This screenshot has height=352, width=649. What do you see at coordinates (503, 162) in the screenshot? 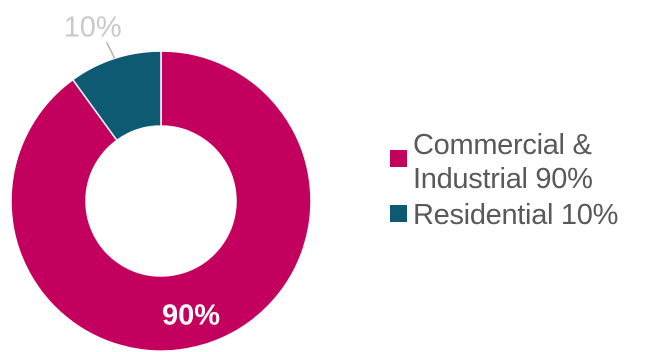
I see `legend-label-commercial-industrial: Commercial & Industrial 90%` at bounding box center [503, 162].